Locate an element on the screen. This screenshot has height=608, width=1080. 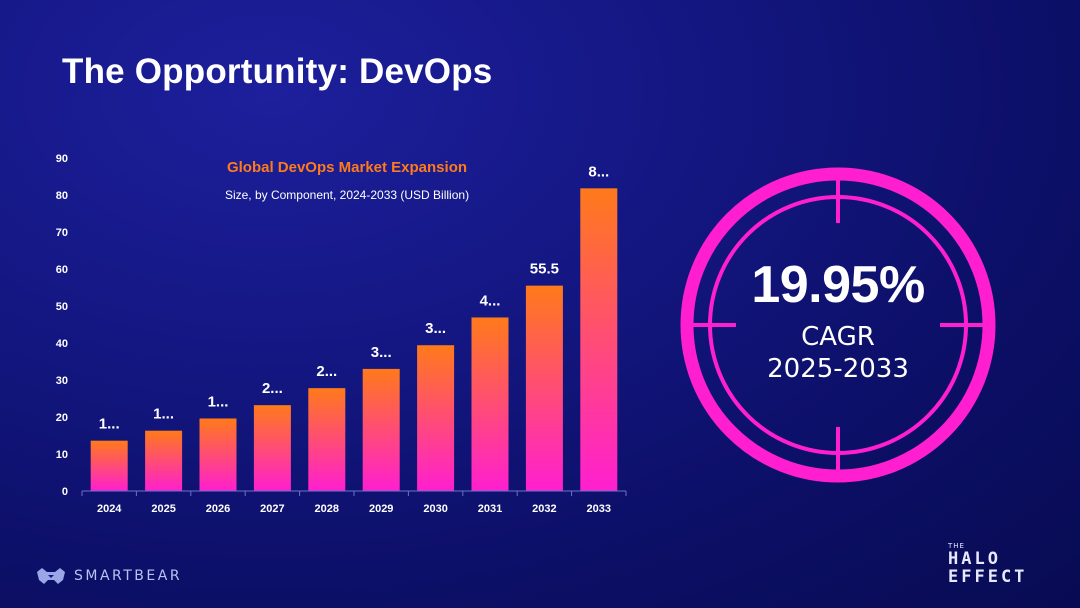
cagr-label: CAGR is located at coordinates (838, 336).